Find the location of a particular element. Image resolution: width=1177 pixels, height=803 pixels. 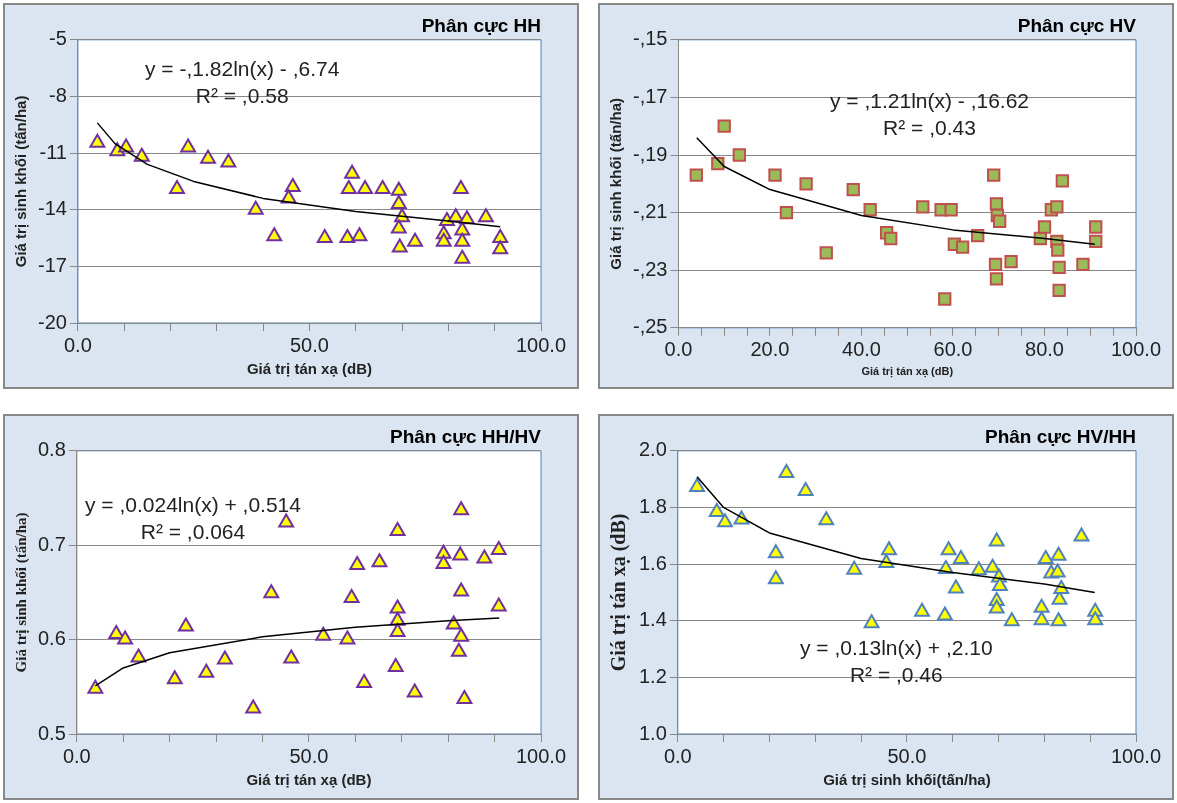

y-tick-label: 0.5 is located at coordinates (51, 732).